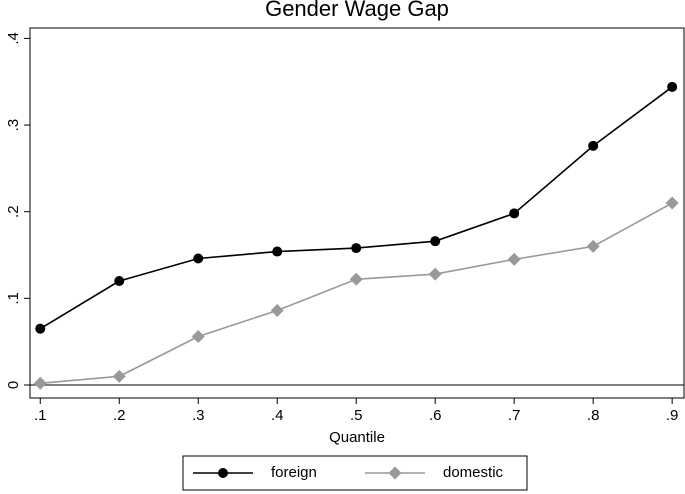 Image resolution: width=685 pixels, height=494 pixels. Describe the element at coordinates (13, 211) in the screenshot. I see `y-tick-label: .2` at that location.